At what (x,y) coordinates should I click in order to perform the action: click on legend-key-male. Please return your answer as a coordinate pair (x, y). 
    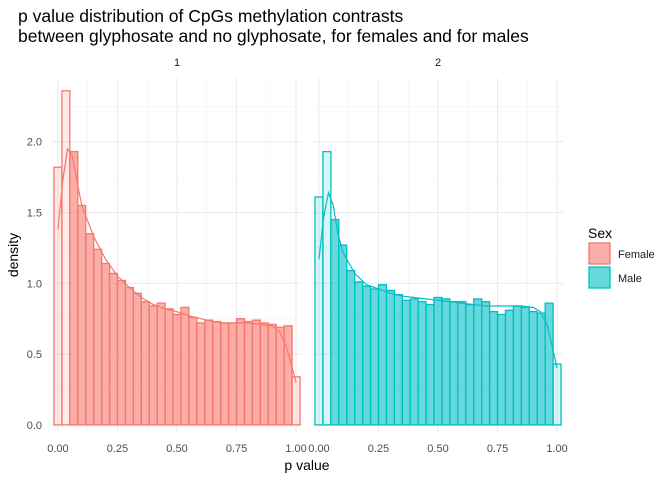
    Looking at the image, I should click on (599, 277).